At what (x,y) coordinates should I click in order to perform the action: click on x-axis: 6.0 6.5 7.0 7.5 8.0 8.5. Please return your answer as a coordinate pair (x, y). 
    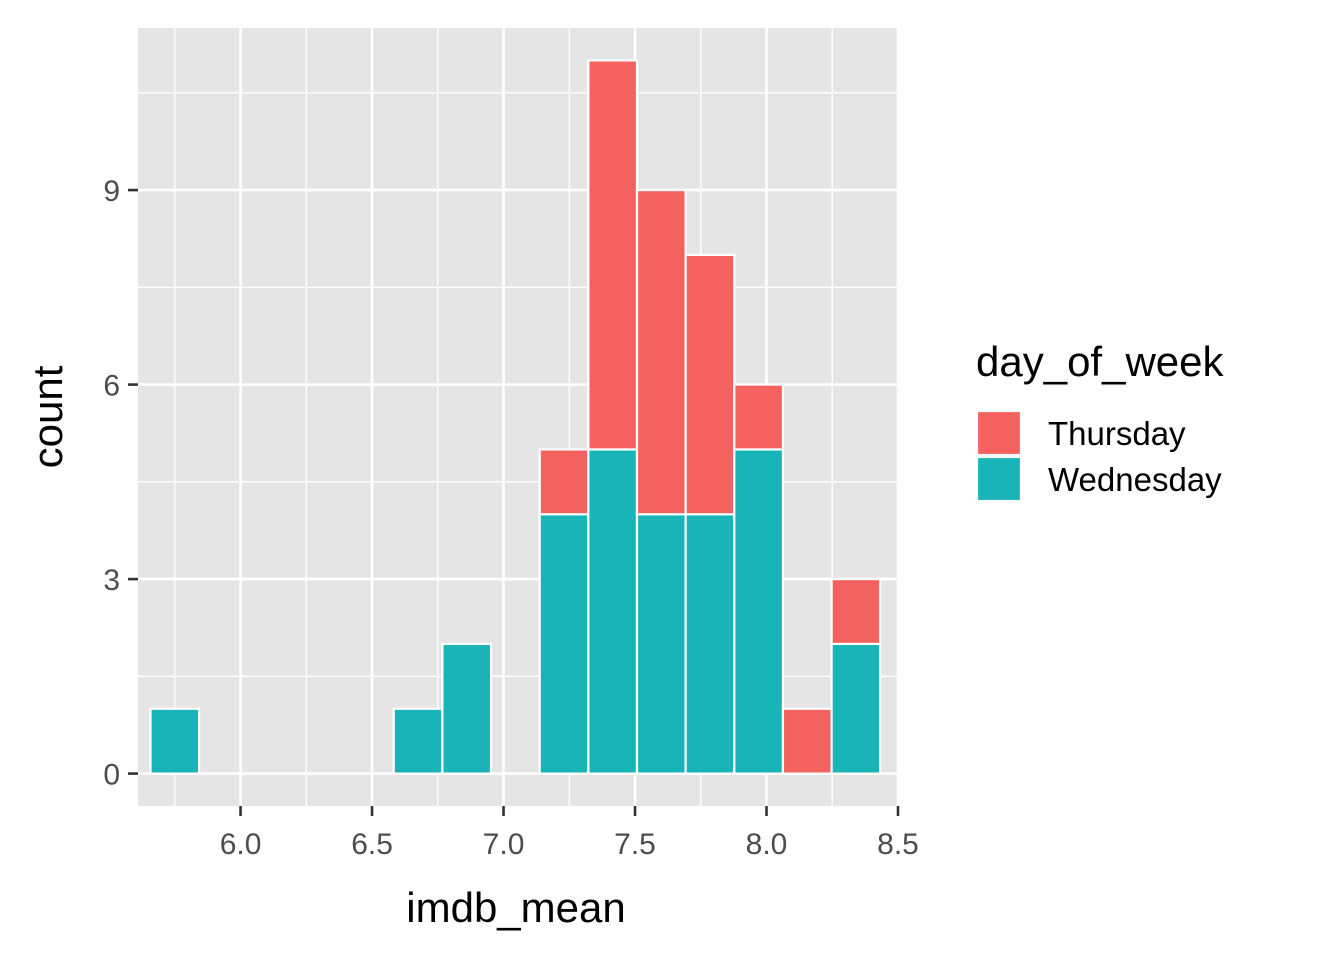
    Looking at the image, I should click on (569, 833).